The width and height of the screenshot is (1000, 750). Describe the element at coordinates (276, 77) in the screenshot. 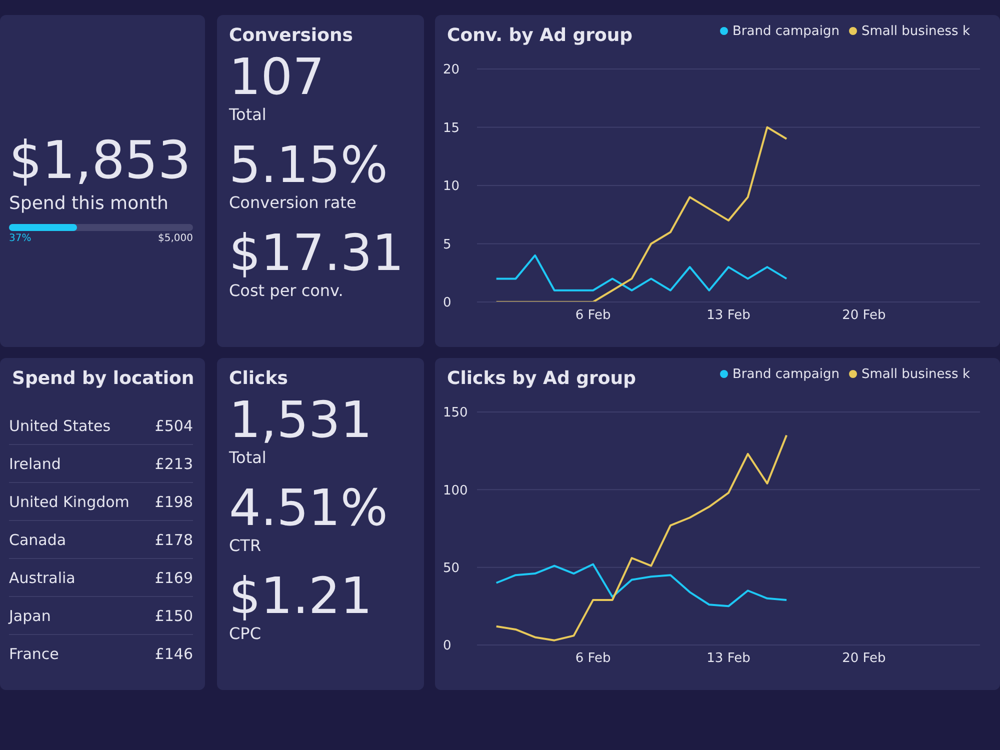

I see `text: 107` at that location.